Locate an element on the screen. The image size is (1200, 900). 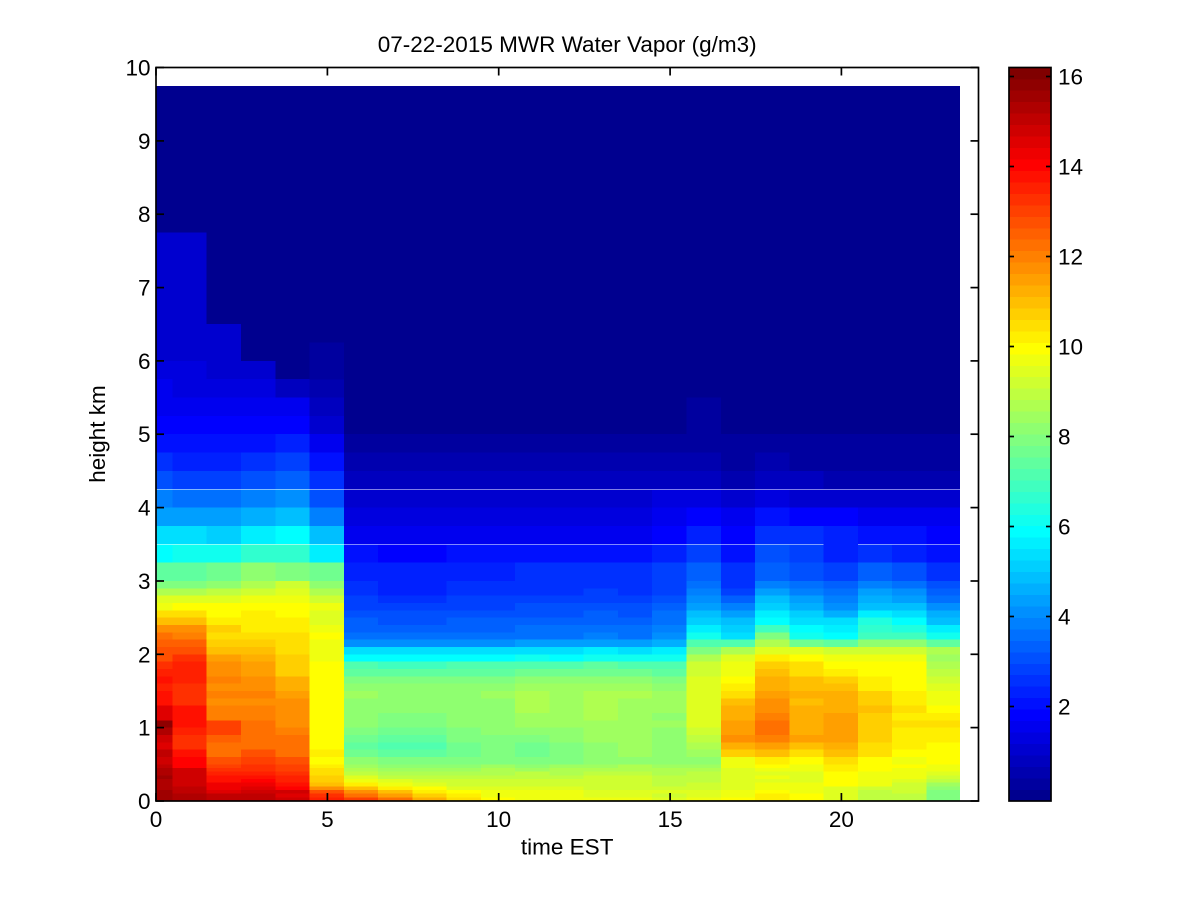
svg-text: 20 is located at coordinates (841, 819).